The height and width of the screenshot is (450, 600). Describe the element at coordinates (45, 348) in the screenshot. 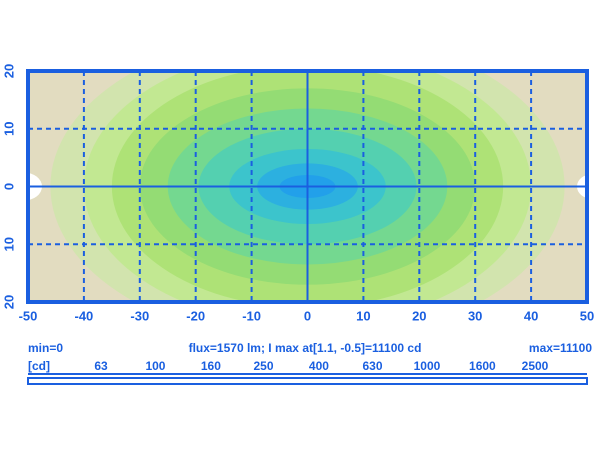

I see `min-label: min=0` at that location.